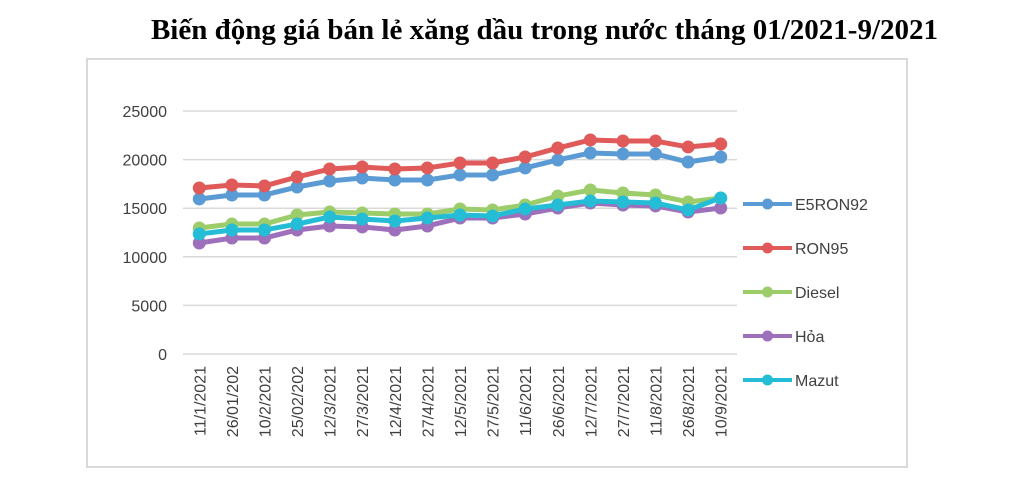  I want to click on x-tick-label: 27/4/2021, so click(428, 401).